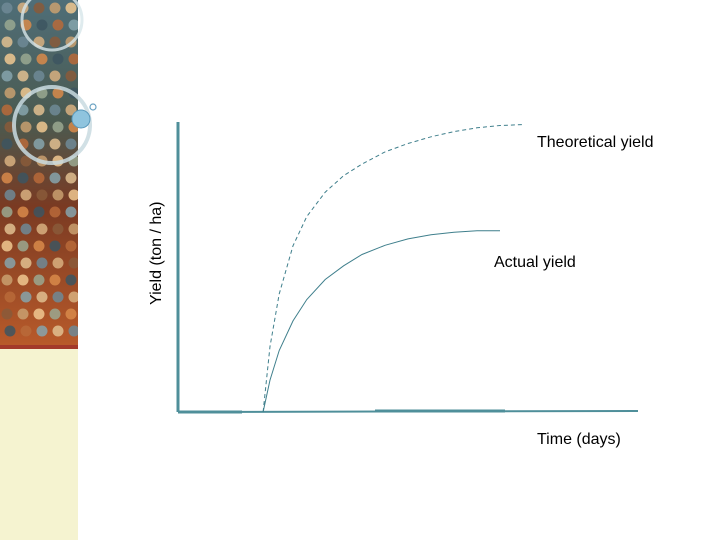 The image size is (720, 540). I want to click on sidebar-divider, so click(39, 347).